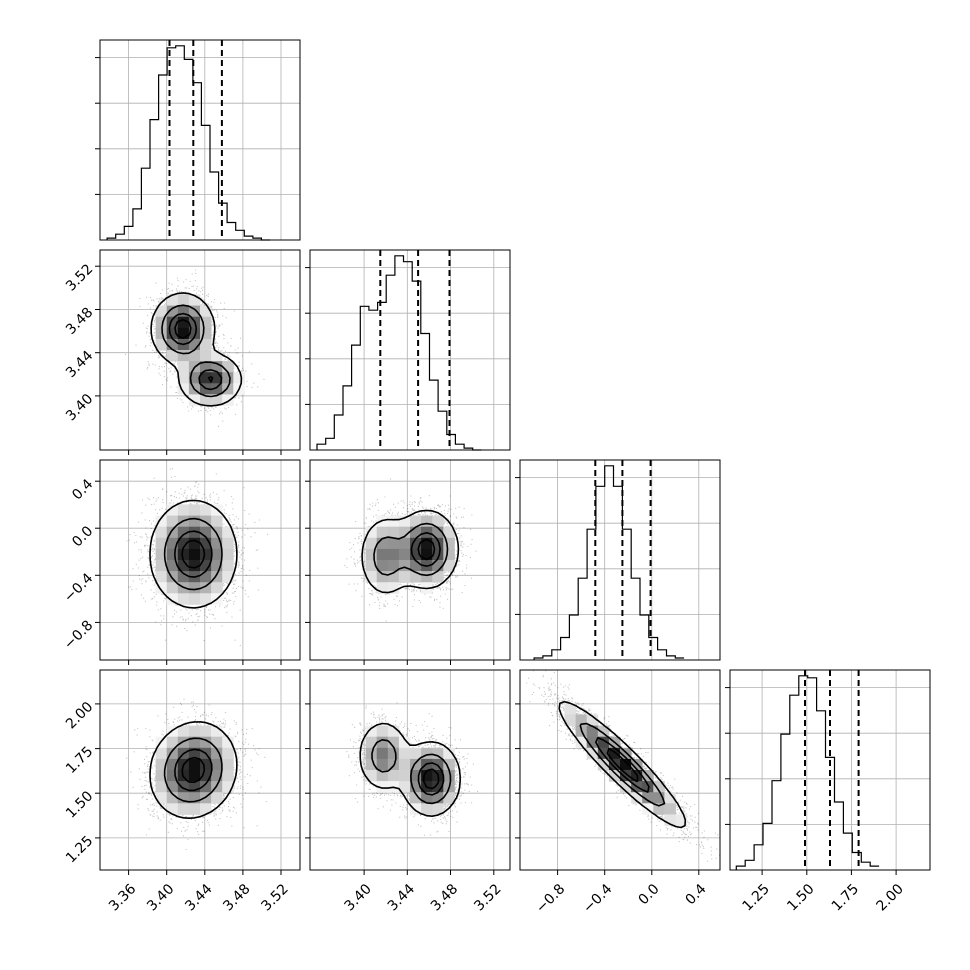  I want to click on hist-2-frame, so click(620, 560).